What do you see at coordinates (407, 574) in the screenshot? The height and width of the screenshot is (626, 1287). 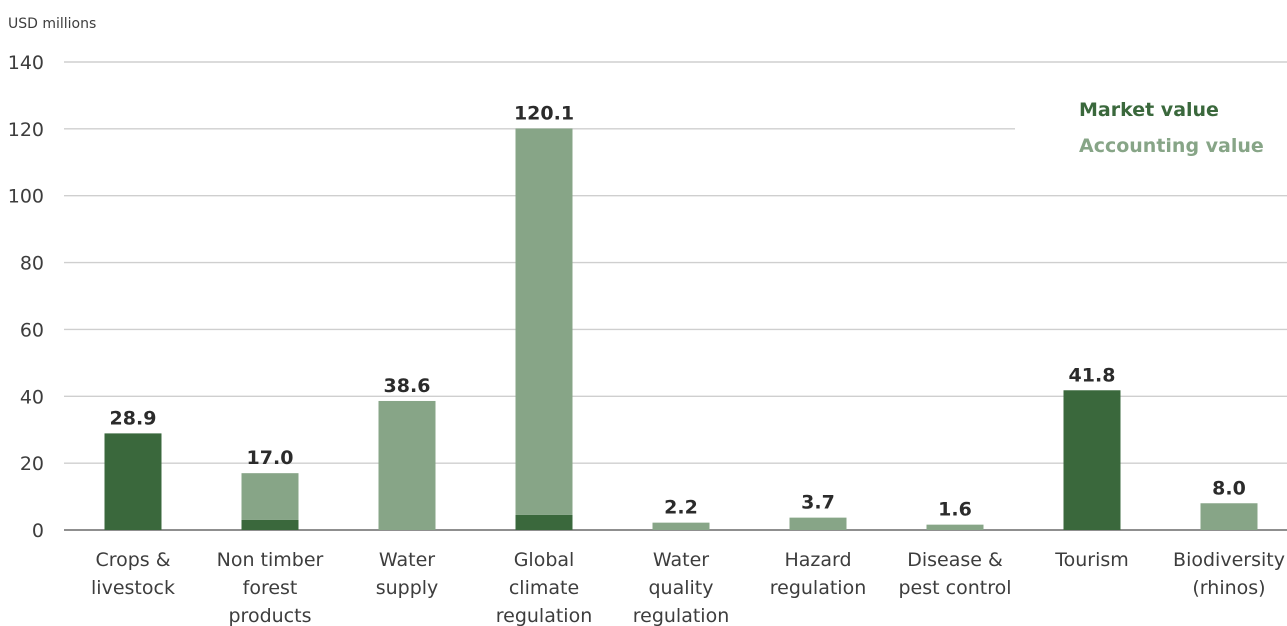 I see `category-label: Water supply` at bounding box center [407, 574].